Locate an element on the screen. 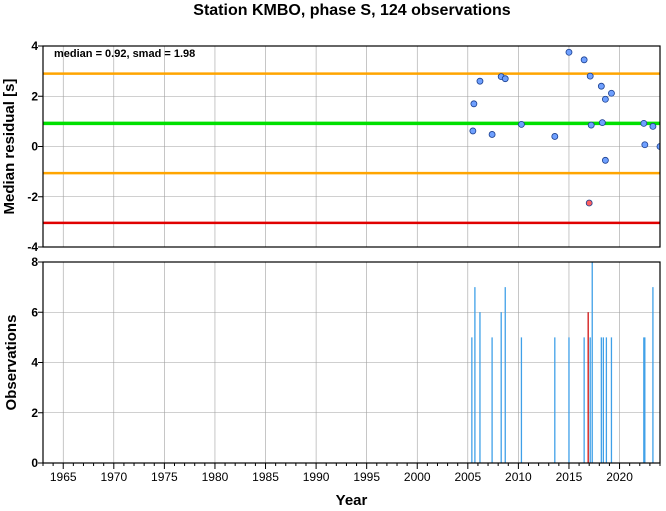  bottom-xtick-label: 2020 is located at coordinates (619, 477).